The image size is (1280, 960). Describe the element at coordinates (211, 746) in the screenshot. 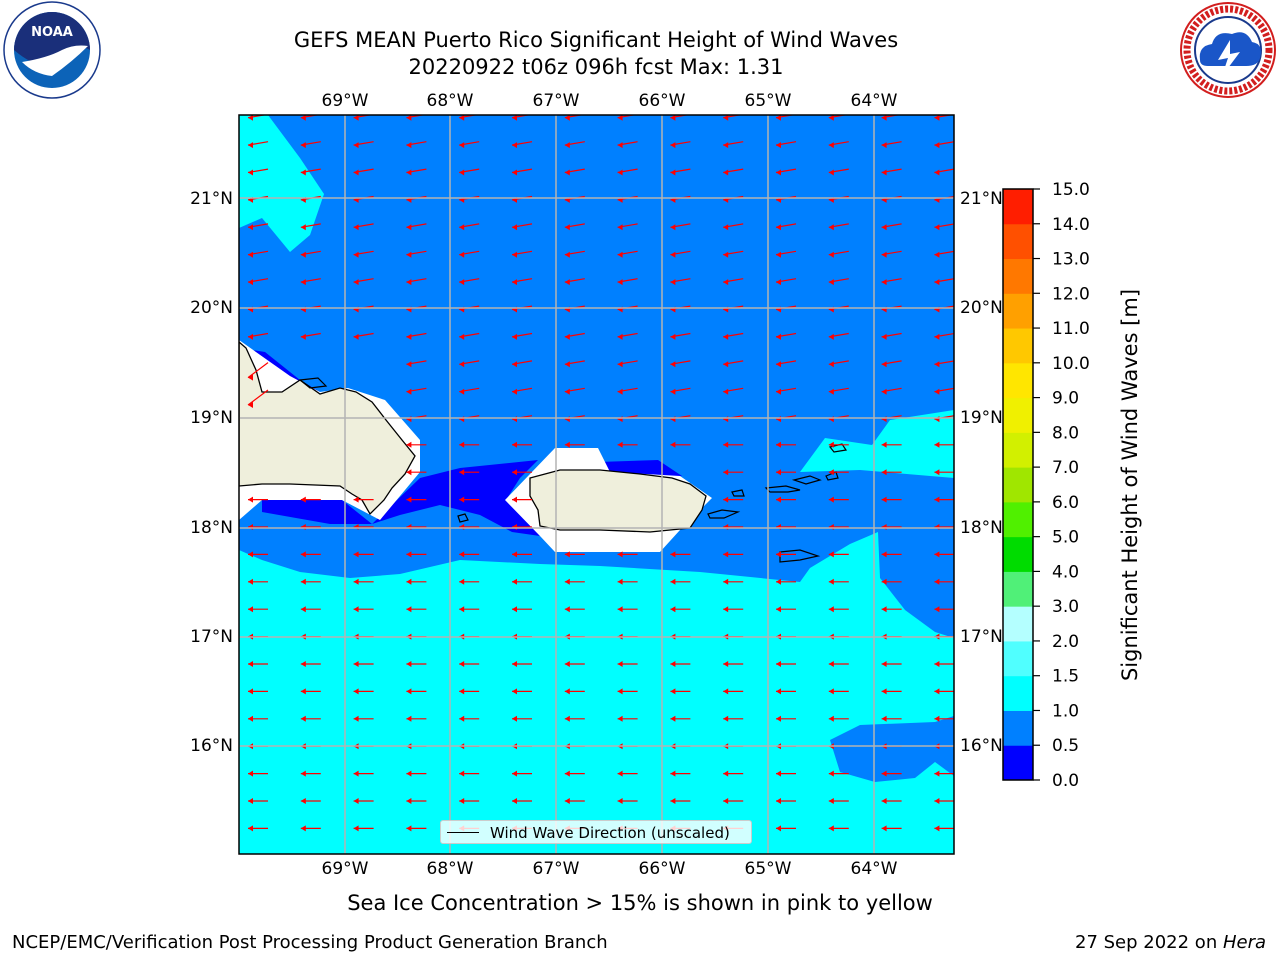

I see `lat-label-left: 16°N` at that location.